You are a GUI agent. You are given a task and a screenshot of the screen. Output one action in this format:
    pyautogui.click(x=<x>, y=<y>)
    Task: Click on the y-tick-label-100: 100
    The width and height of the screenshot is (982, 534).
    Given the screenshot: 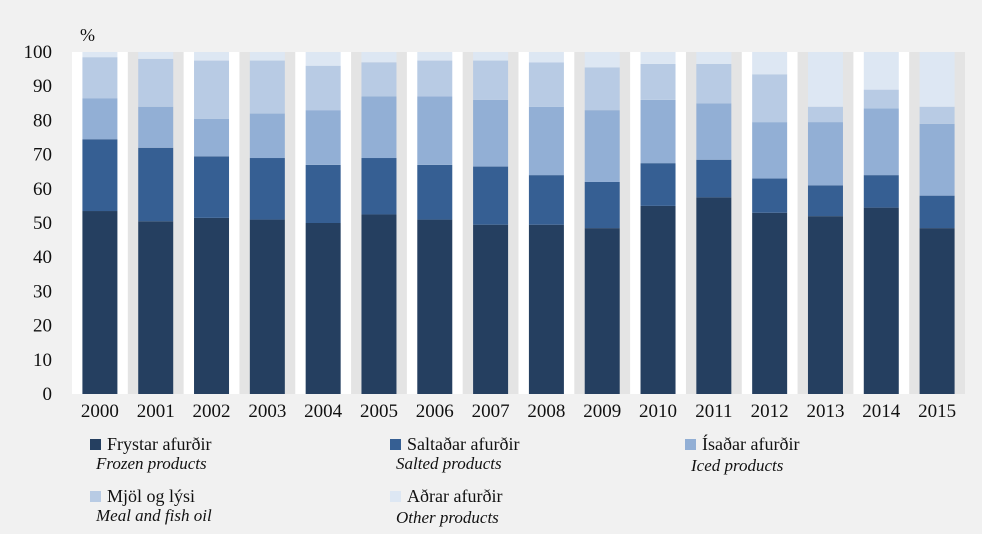 What is the action you would take?
    pyautogui.click(x=38, y=52)
    